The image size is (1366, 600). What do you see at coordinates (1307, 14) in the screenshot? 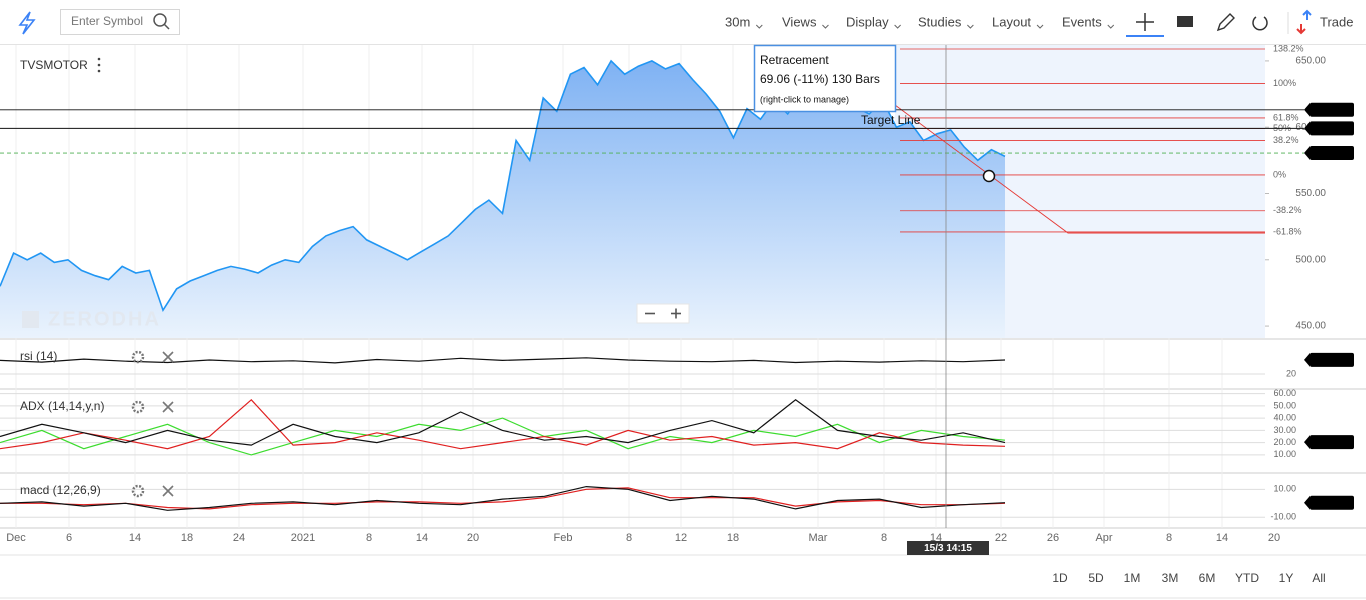
I see `trade-up-arrow` at bounding box center [1307, 14].